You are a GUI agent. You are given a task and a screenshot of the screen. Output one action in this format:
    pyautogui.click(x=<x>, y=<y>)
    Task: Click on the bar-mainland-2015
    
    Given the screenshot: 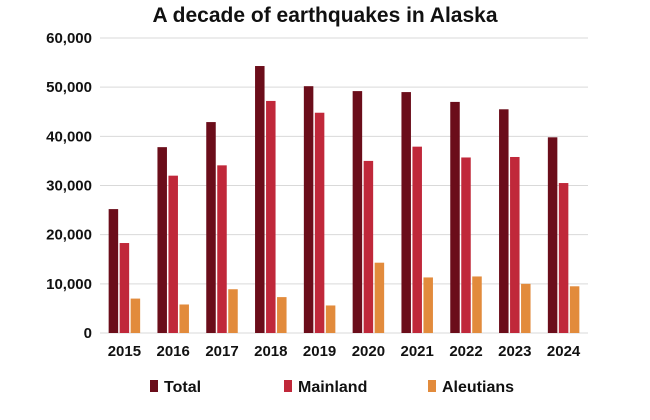 What is the action you would take?
    pyautogui.click(x=124, y=288)
    